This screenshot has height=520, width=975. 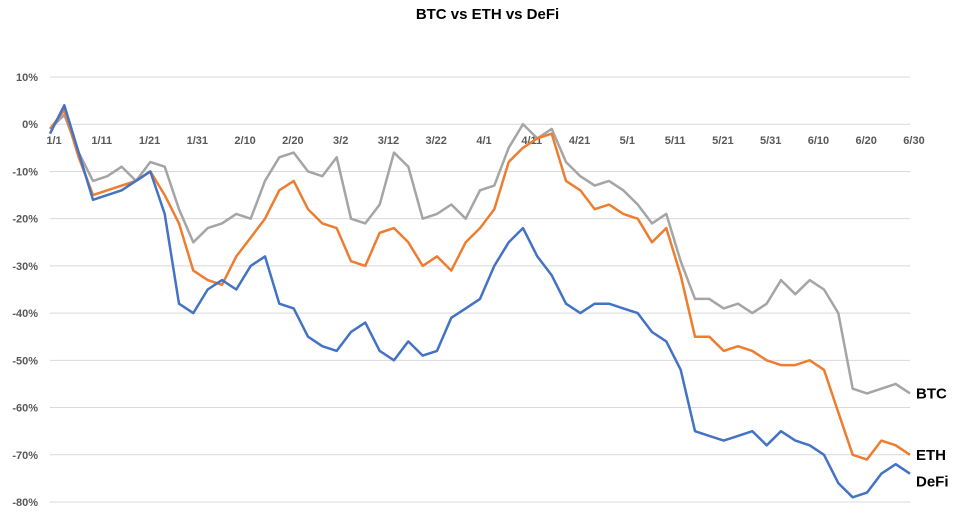 What do you see at coordinates (27, 78) in the screenshot?
I see `y-tick-label: 10%` at bounding box center [27, 78].